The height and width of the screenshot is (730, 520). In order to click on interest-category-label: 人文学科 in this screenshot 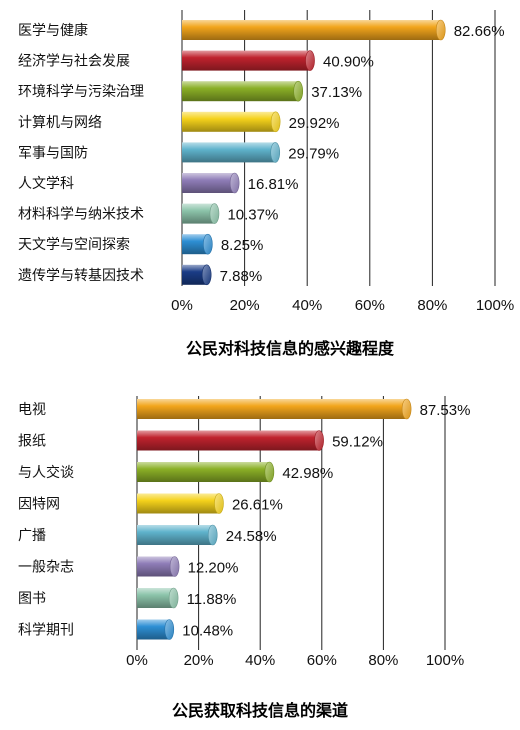, I will do `click(46, 184)`.